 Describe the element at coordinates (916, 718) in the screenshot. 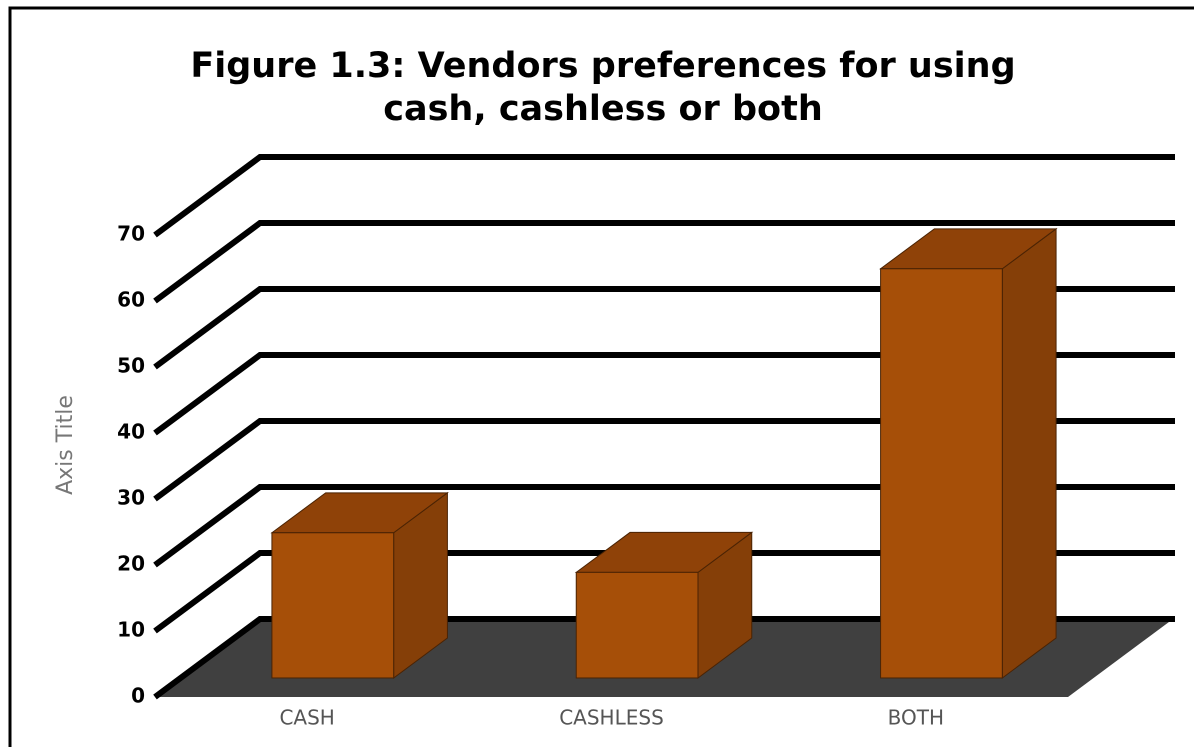

I see `x-tick-label: BOTH` at that location.